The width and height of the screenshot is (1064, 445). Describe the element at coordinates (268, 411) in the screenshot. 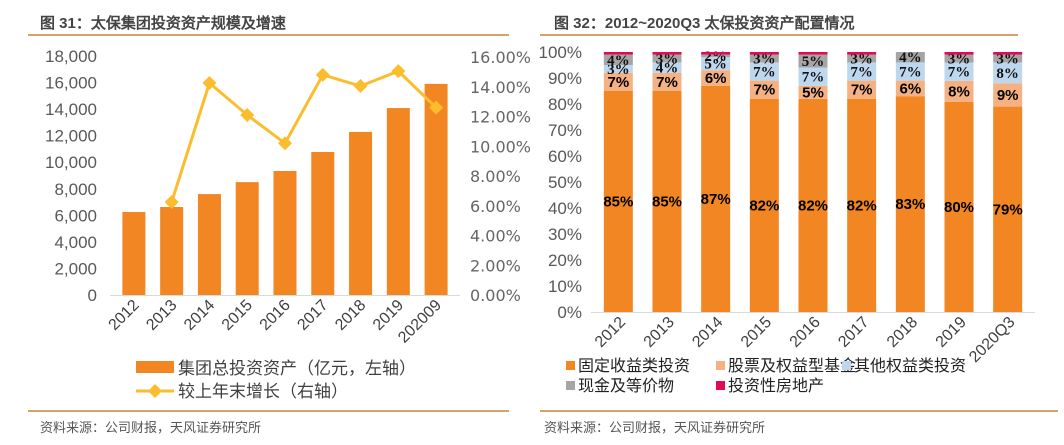

I see `source-divider` at that location.